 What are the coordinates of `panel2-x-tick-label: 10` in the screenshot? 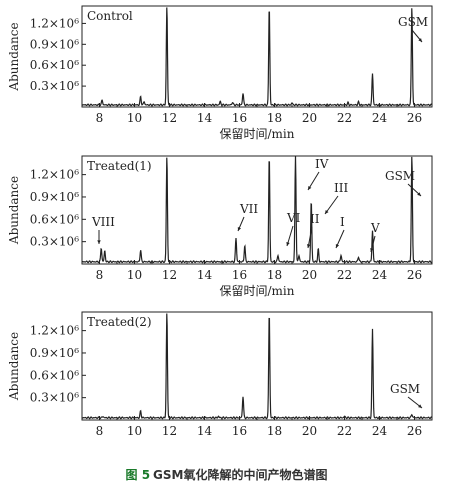 It's located at (134, 275).